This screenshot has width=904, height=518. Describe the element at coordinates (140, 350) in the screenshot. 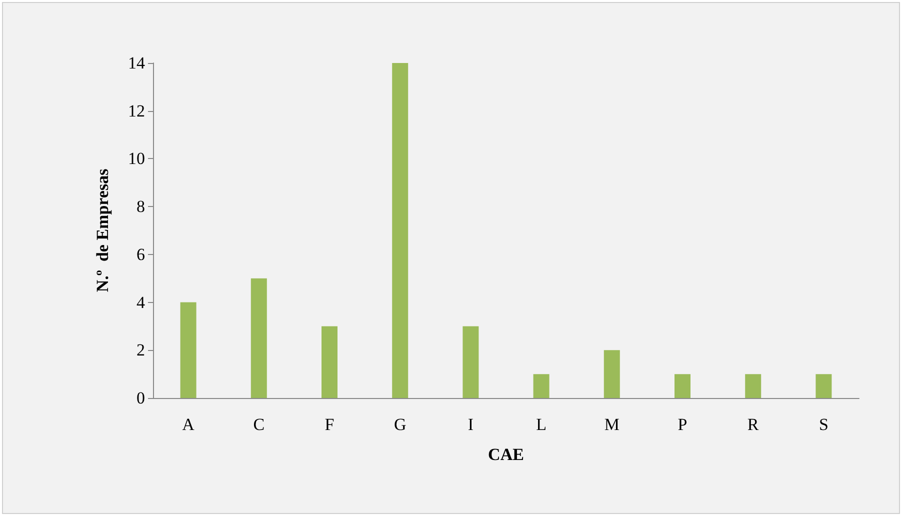

I see `y-tick-label: 2` at that location.